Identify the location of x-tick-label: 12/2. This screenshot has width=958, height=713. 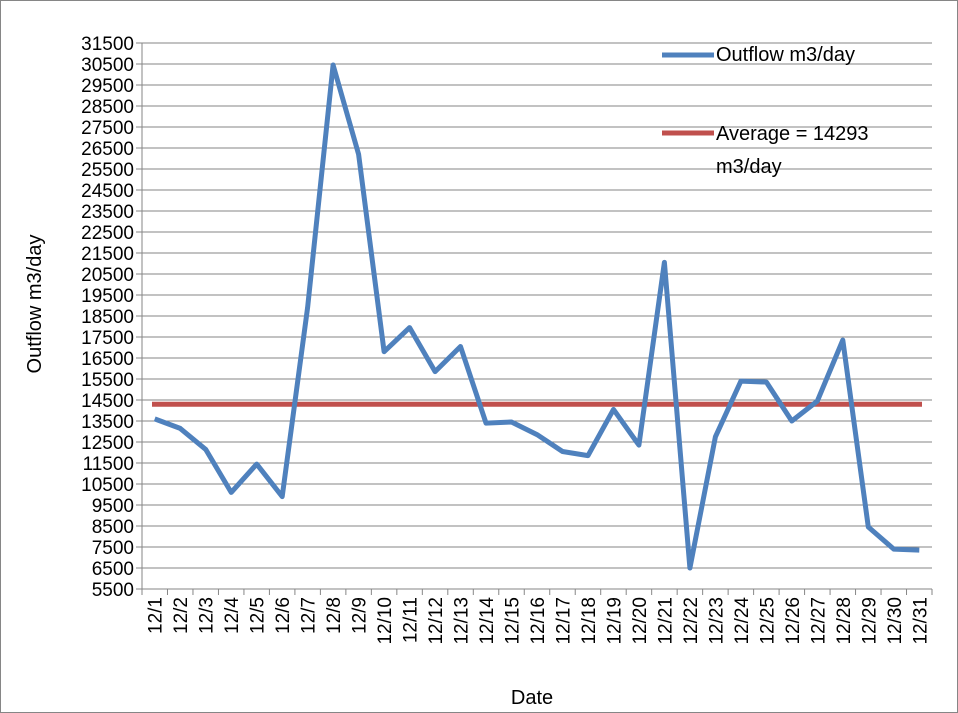
(181, 615).